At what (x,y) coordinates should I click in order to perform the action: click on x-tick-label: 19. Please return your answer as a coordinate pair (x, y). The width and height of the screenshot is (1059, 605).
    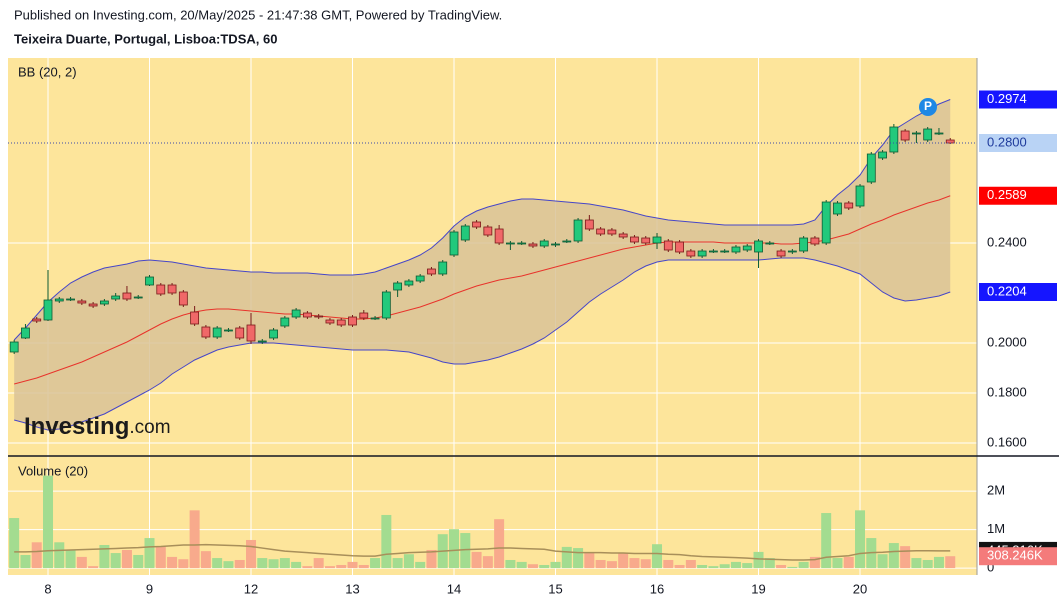
    Looking at the image, I should click on (758, 588).